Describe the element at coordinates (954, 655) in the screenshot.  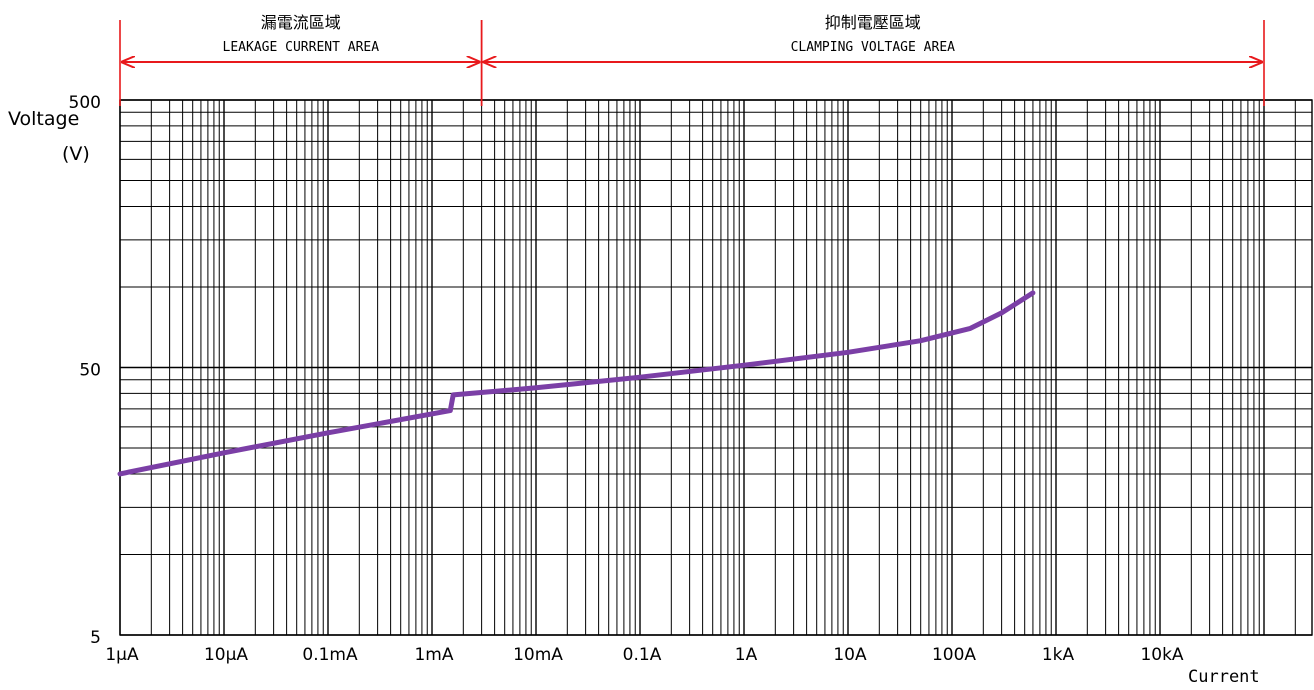
I see `x-tick-label: 100A` at that location.